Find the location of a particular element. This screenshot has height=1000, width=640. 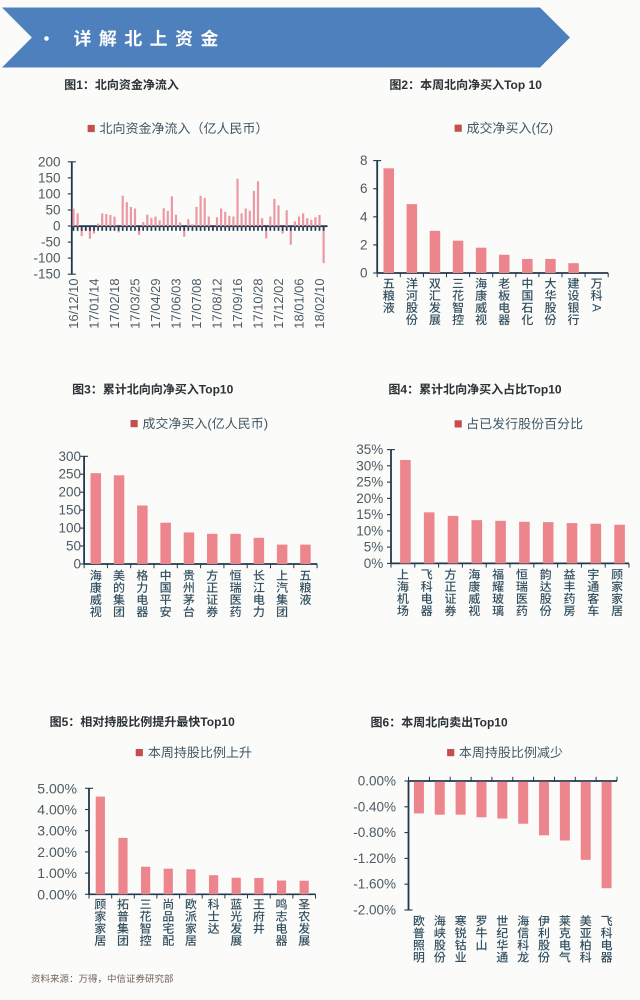

svg-text: 25% is located at coordinates (369, 482).